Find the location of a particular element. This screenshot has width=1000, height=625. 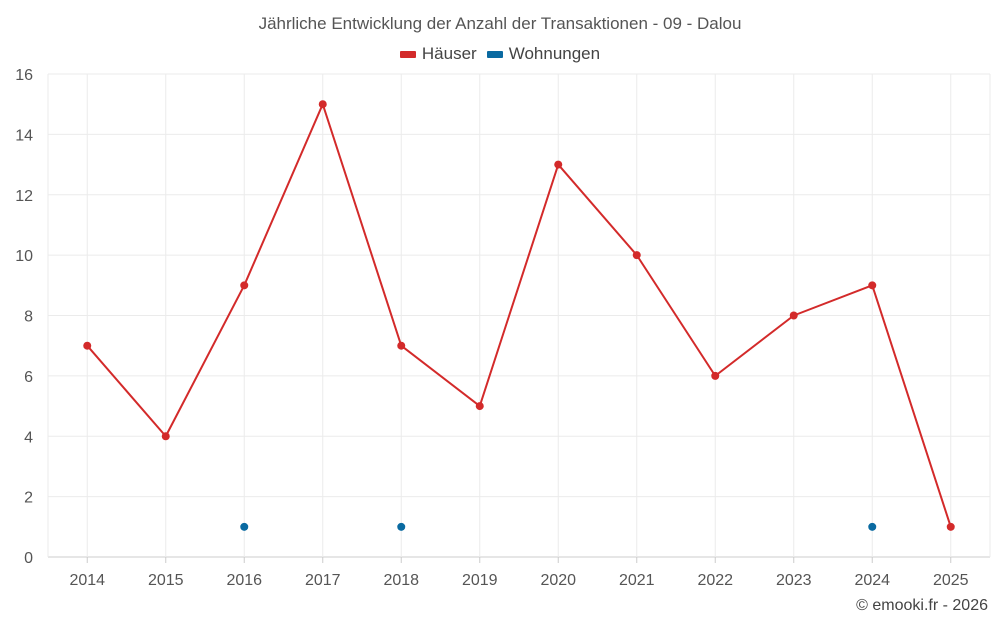

x-tick-label: 2015 is located at coordinates (166, 580).